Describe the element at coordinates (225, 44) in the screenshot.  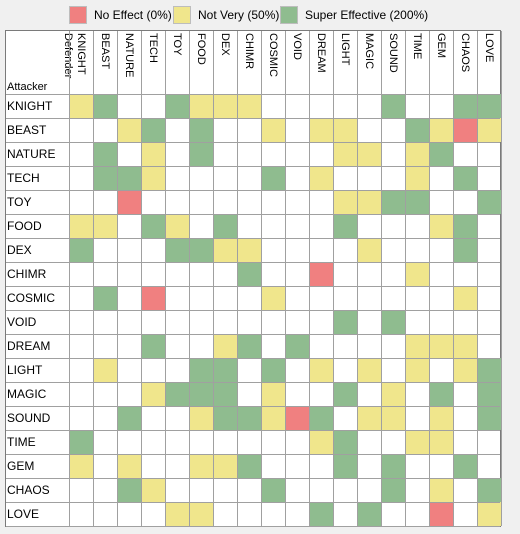
I see `column-header: DEX` at that location.